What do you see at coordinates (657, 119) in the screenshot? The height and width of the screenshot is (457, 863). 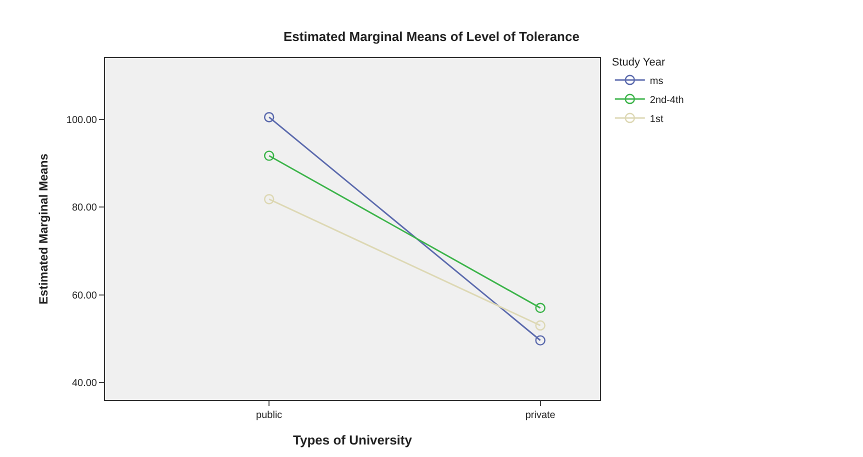 I see `legend-label: 1st` at bounding box center [657, 119].